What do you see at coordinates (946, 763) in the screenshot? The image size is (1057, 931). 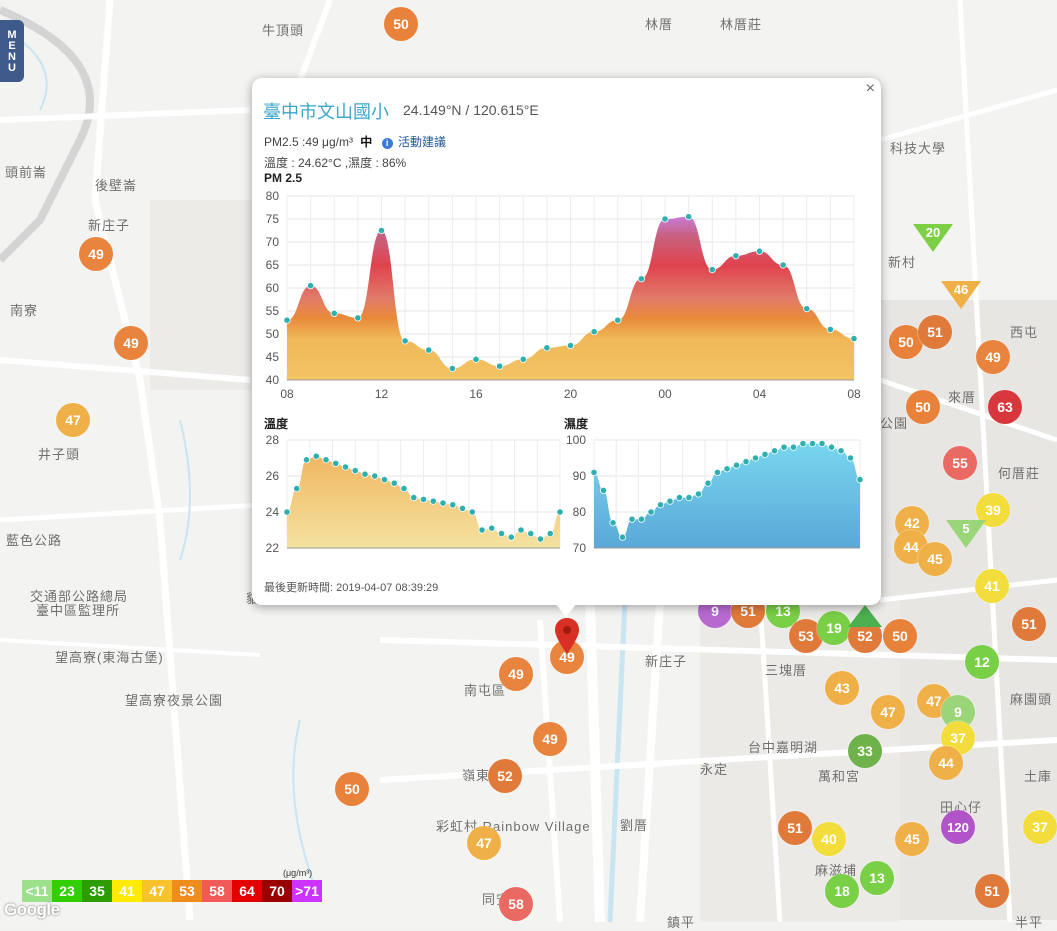 I see `station-marker: 44` at bounding box center [946, 763].